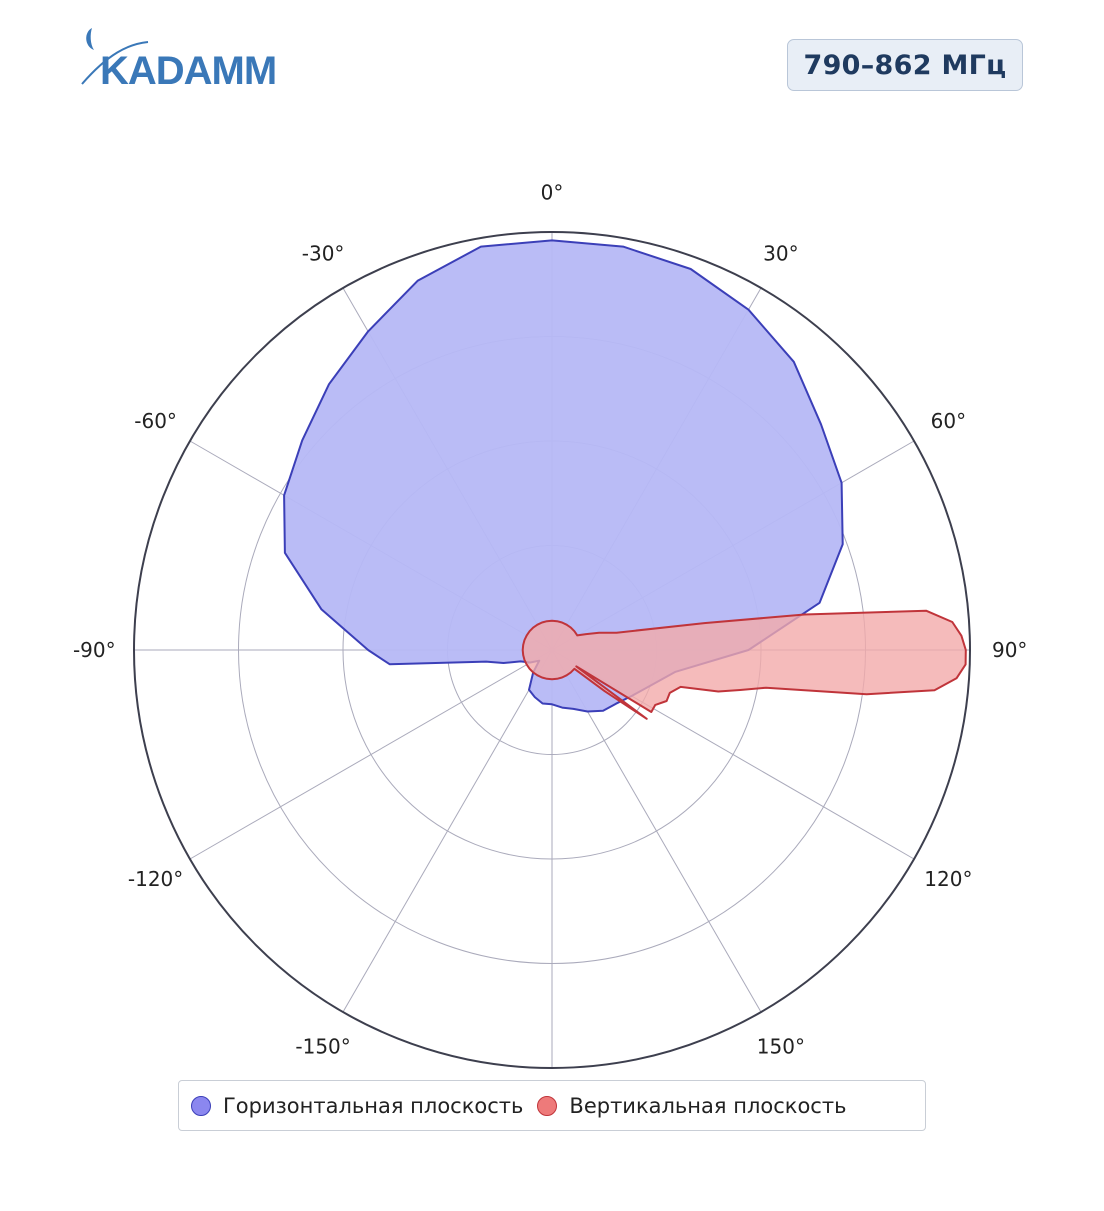  I want to click on legend-swatch-vertical, so click(547, 1105).